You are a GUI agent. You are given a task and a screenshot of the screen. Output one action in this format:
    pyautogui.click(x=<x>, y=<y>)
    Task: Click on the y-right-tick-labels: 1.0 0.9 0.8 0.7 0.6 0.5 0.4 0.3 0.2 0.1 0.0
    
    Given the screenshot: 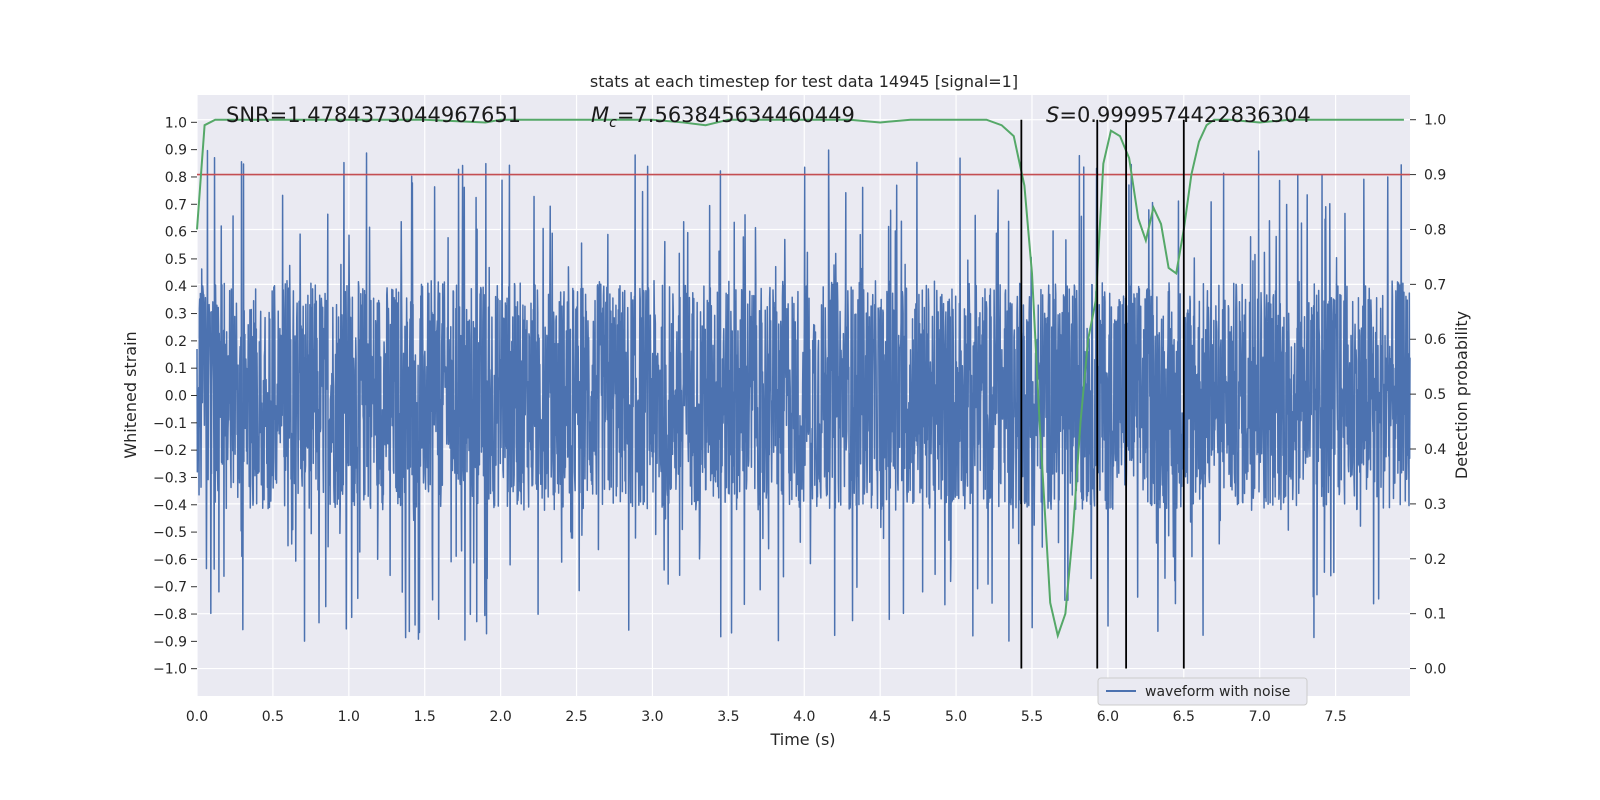 What is the action you would take?
    pyautogui.click(x=1428, y=395)
    